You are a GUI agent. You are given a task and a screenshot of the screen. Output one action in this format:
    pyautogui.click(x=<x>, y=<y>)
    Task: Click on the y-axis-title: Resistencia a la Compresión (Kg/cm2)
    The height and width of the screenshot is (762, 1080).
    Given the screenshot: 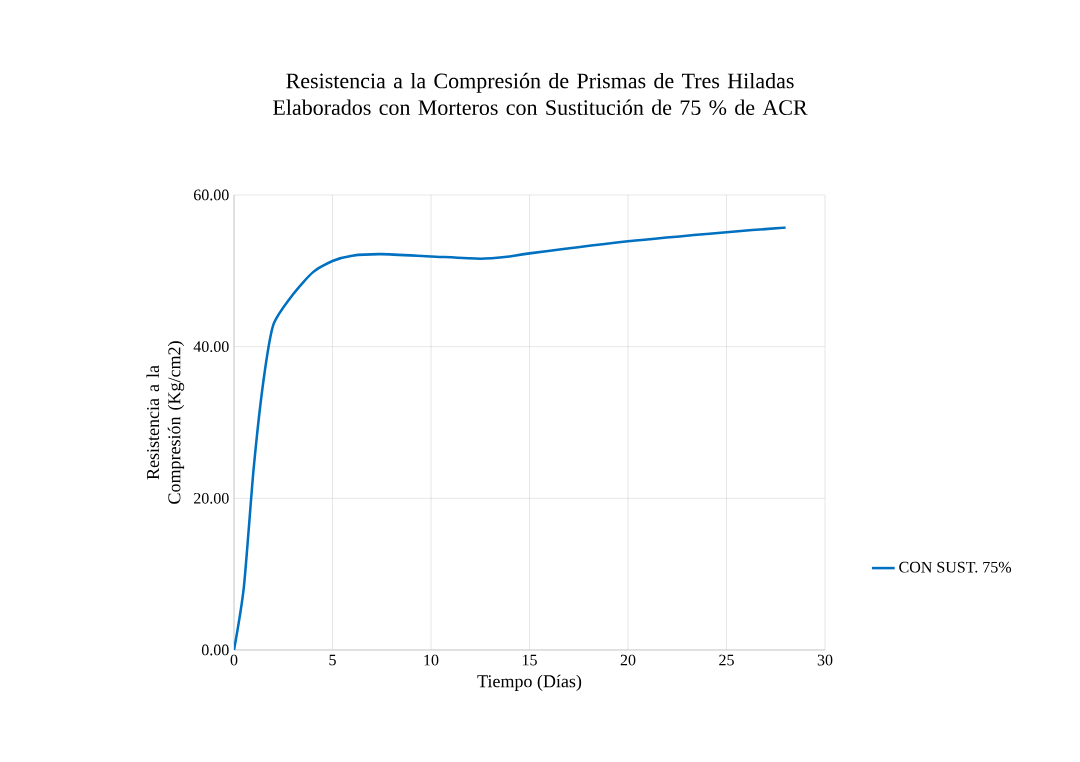 What is the action you would take?
    pyautogui.click(x=165, y=422)
    